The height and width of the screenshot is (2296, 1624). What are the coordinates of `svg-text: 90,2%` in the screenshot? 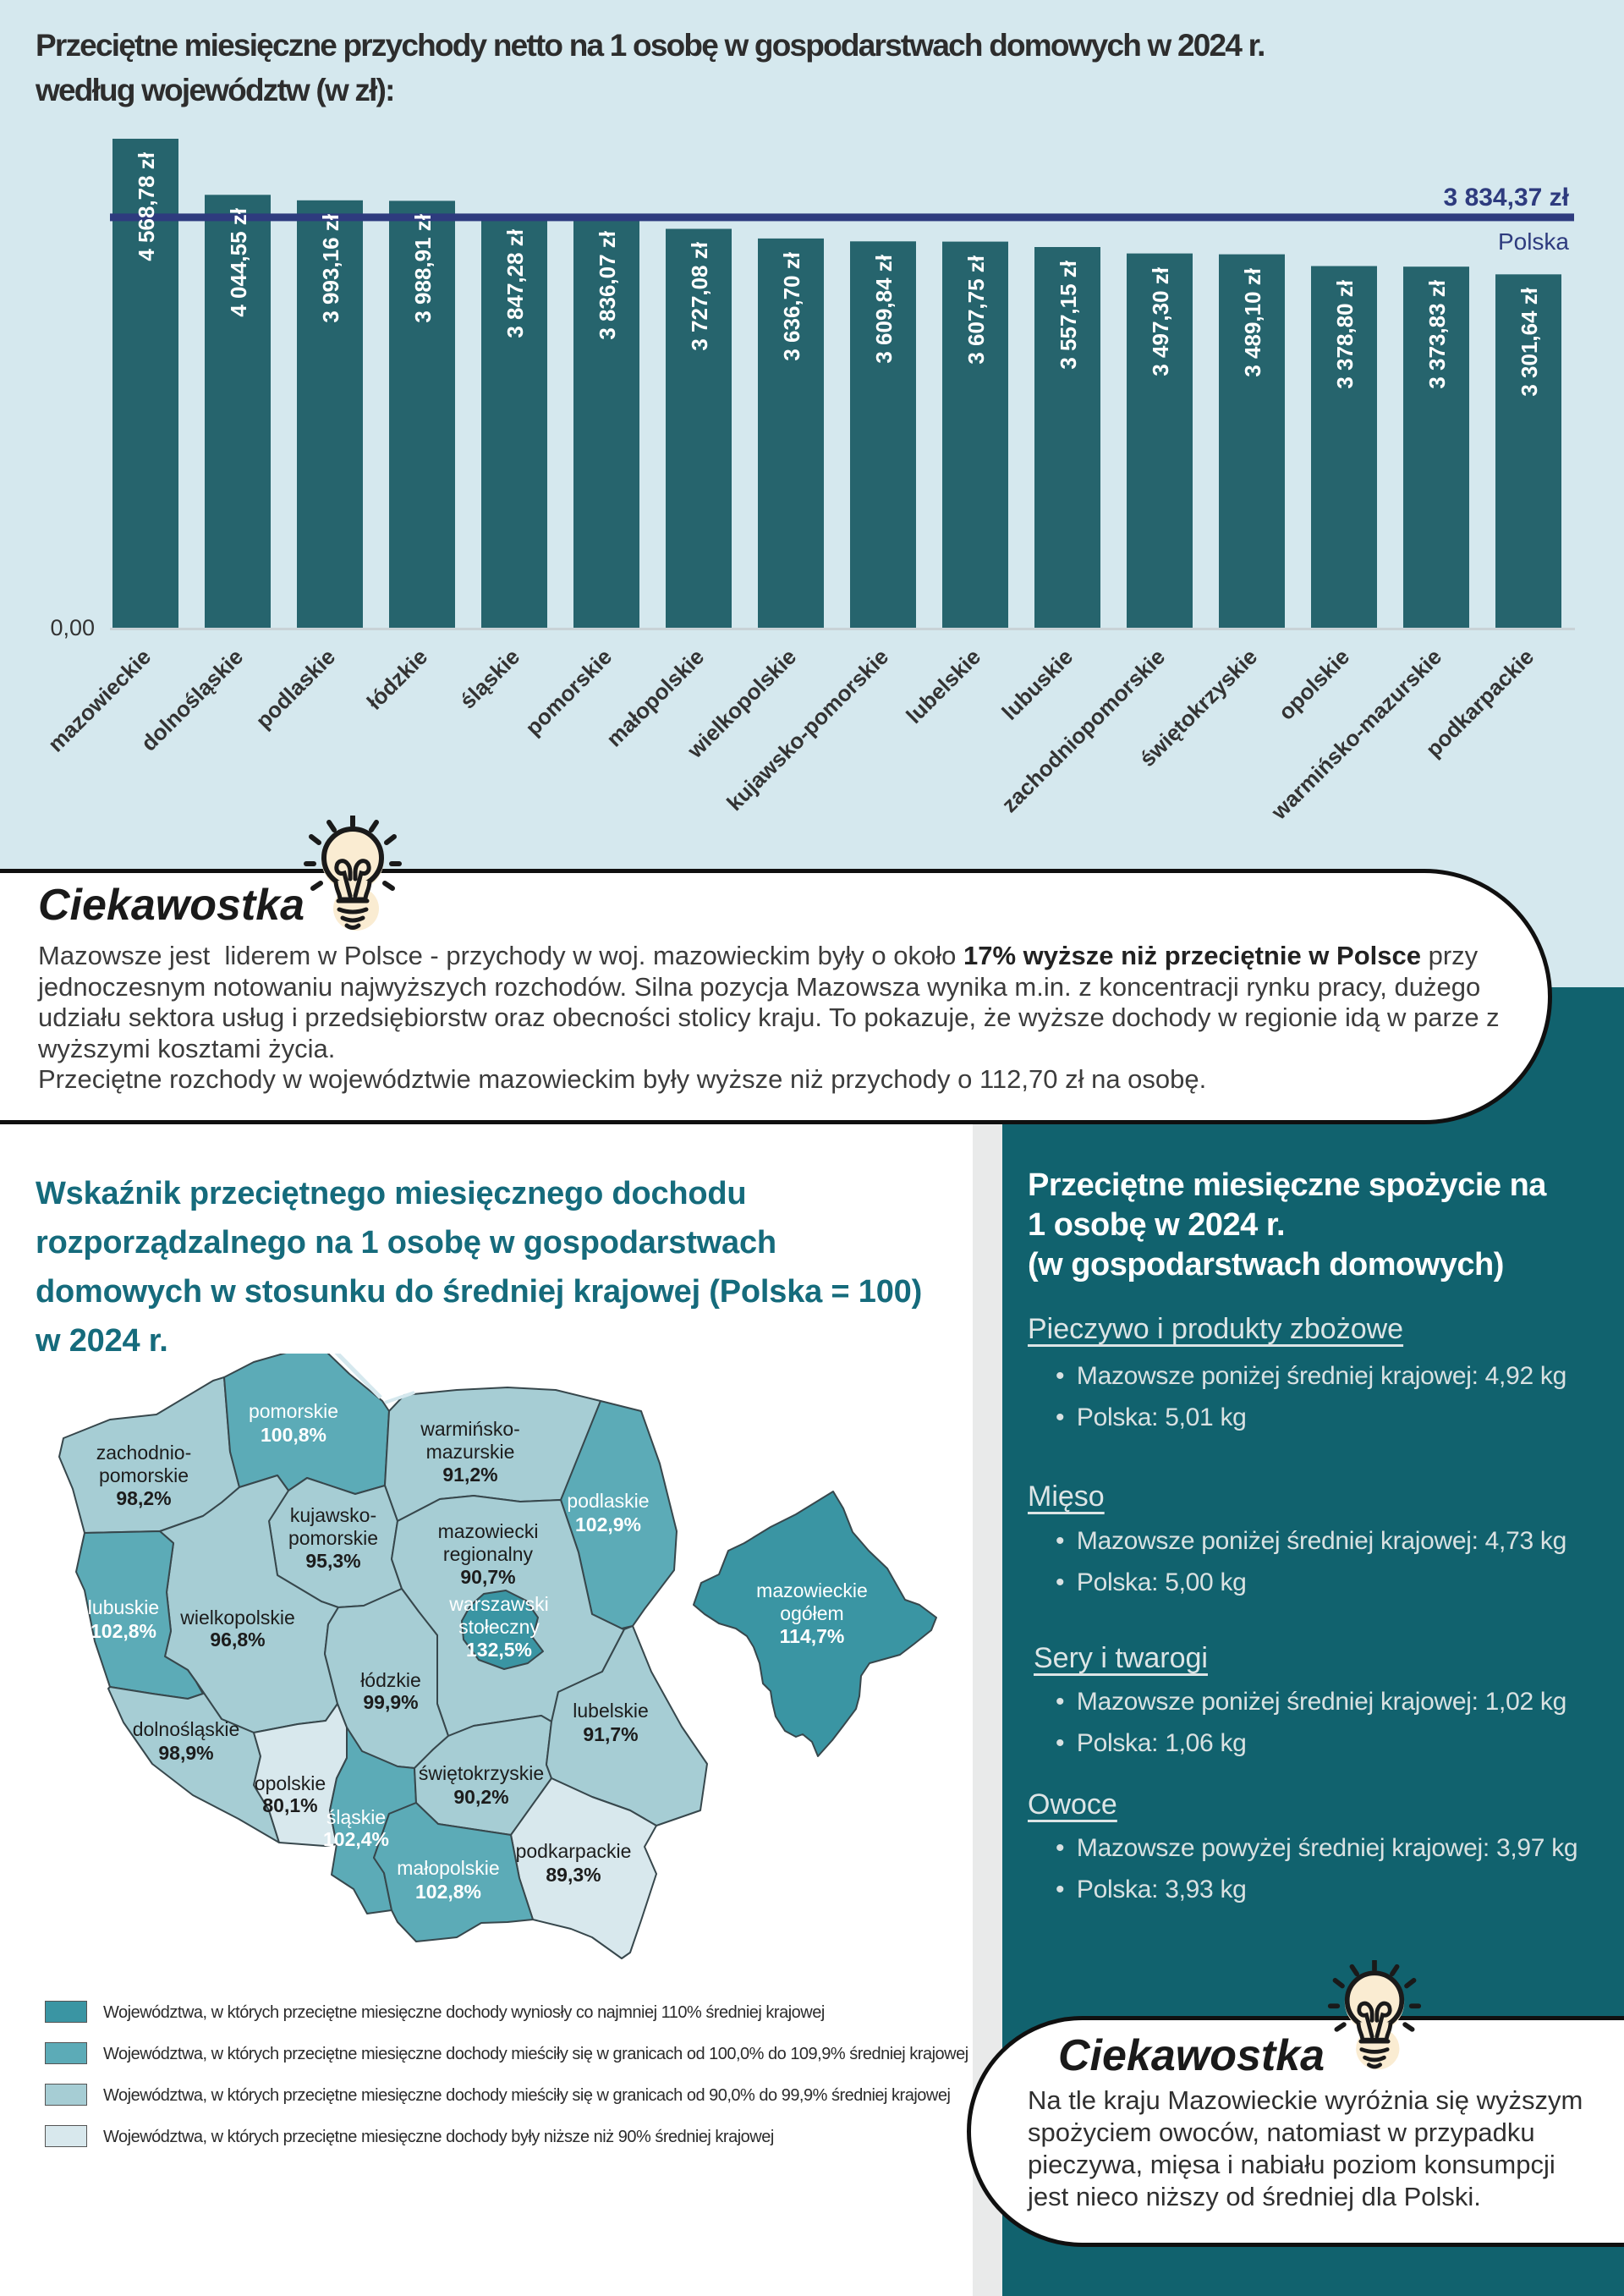 It's located at (480, 1797).